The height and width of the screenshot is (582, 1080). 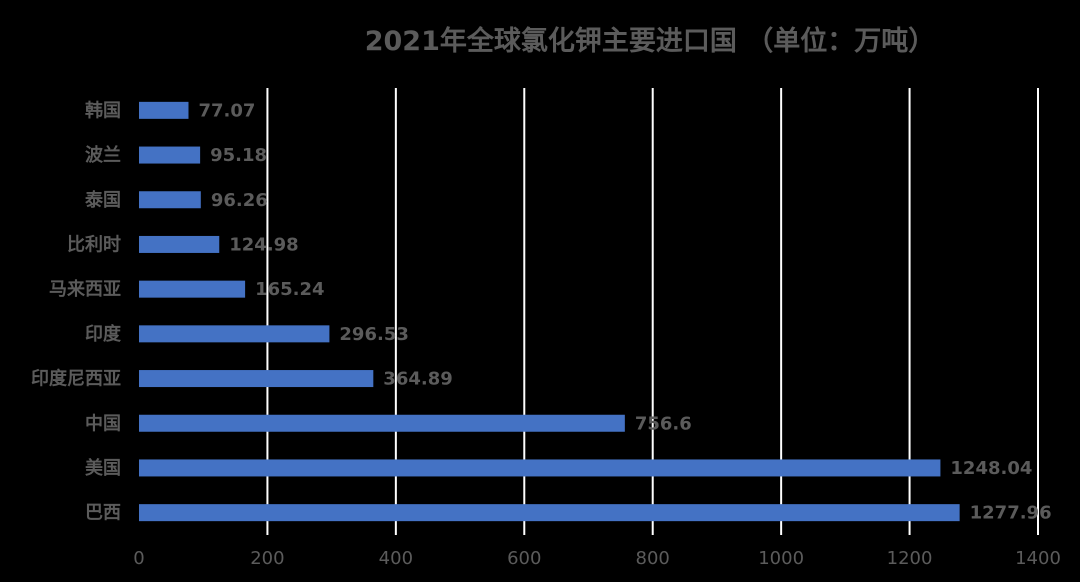 I want to click on data-label: 165.24, so click(x=289, y=289).